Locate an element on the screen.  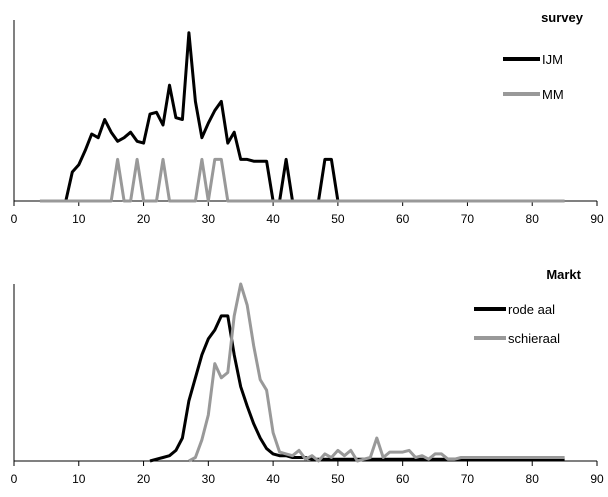
legend-entry: IJM is located at coordinates (552, 59).